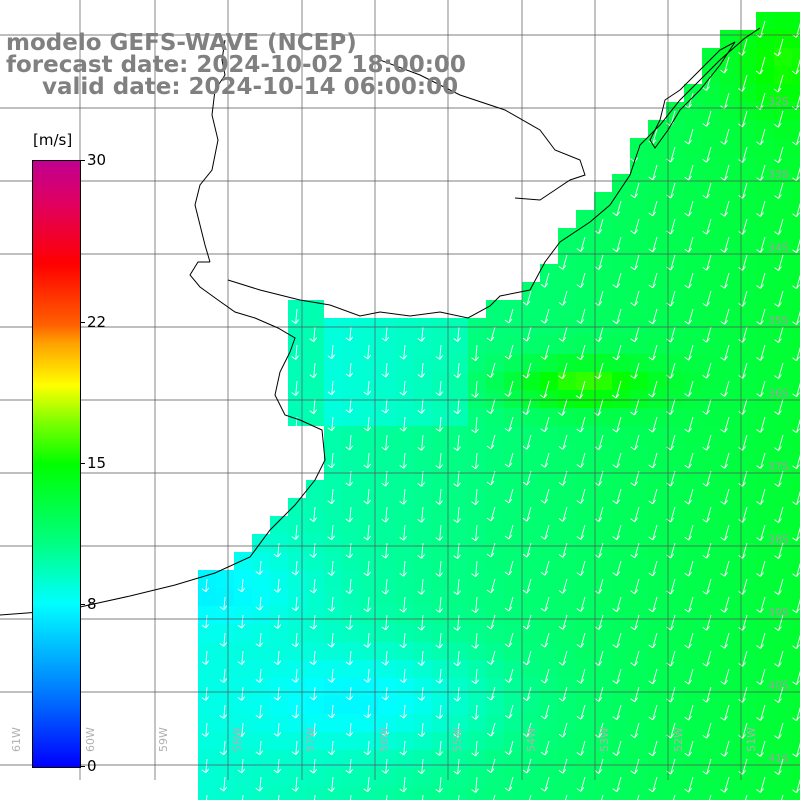 The height and width of the screenshot is (800, 800). Describe the element at coordinates (531, 739) in the screenshot. I see `longitude-label: 54W` at that location.